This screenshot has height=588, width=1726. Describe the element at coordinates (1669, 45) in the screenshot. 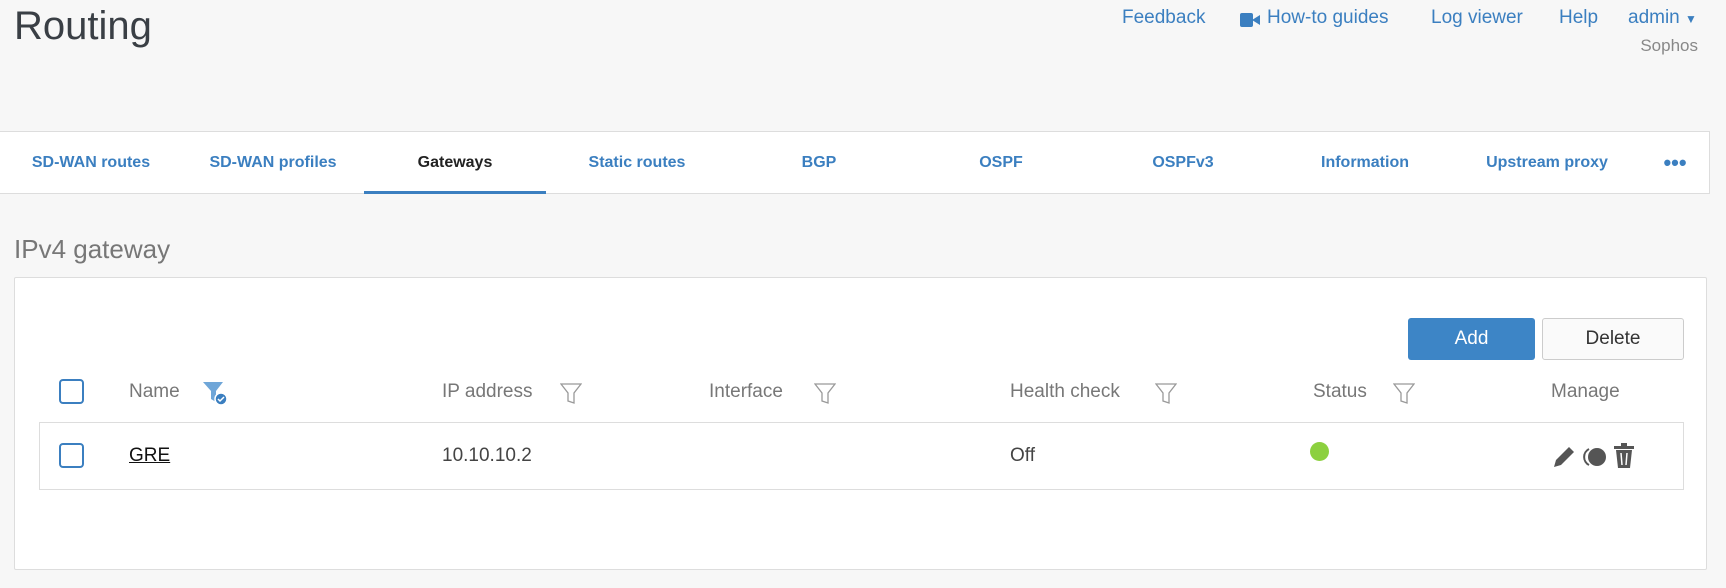

I see `org-name: Sophos` at that location.